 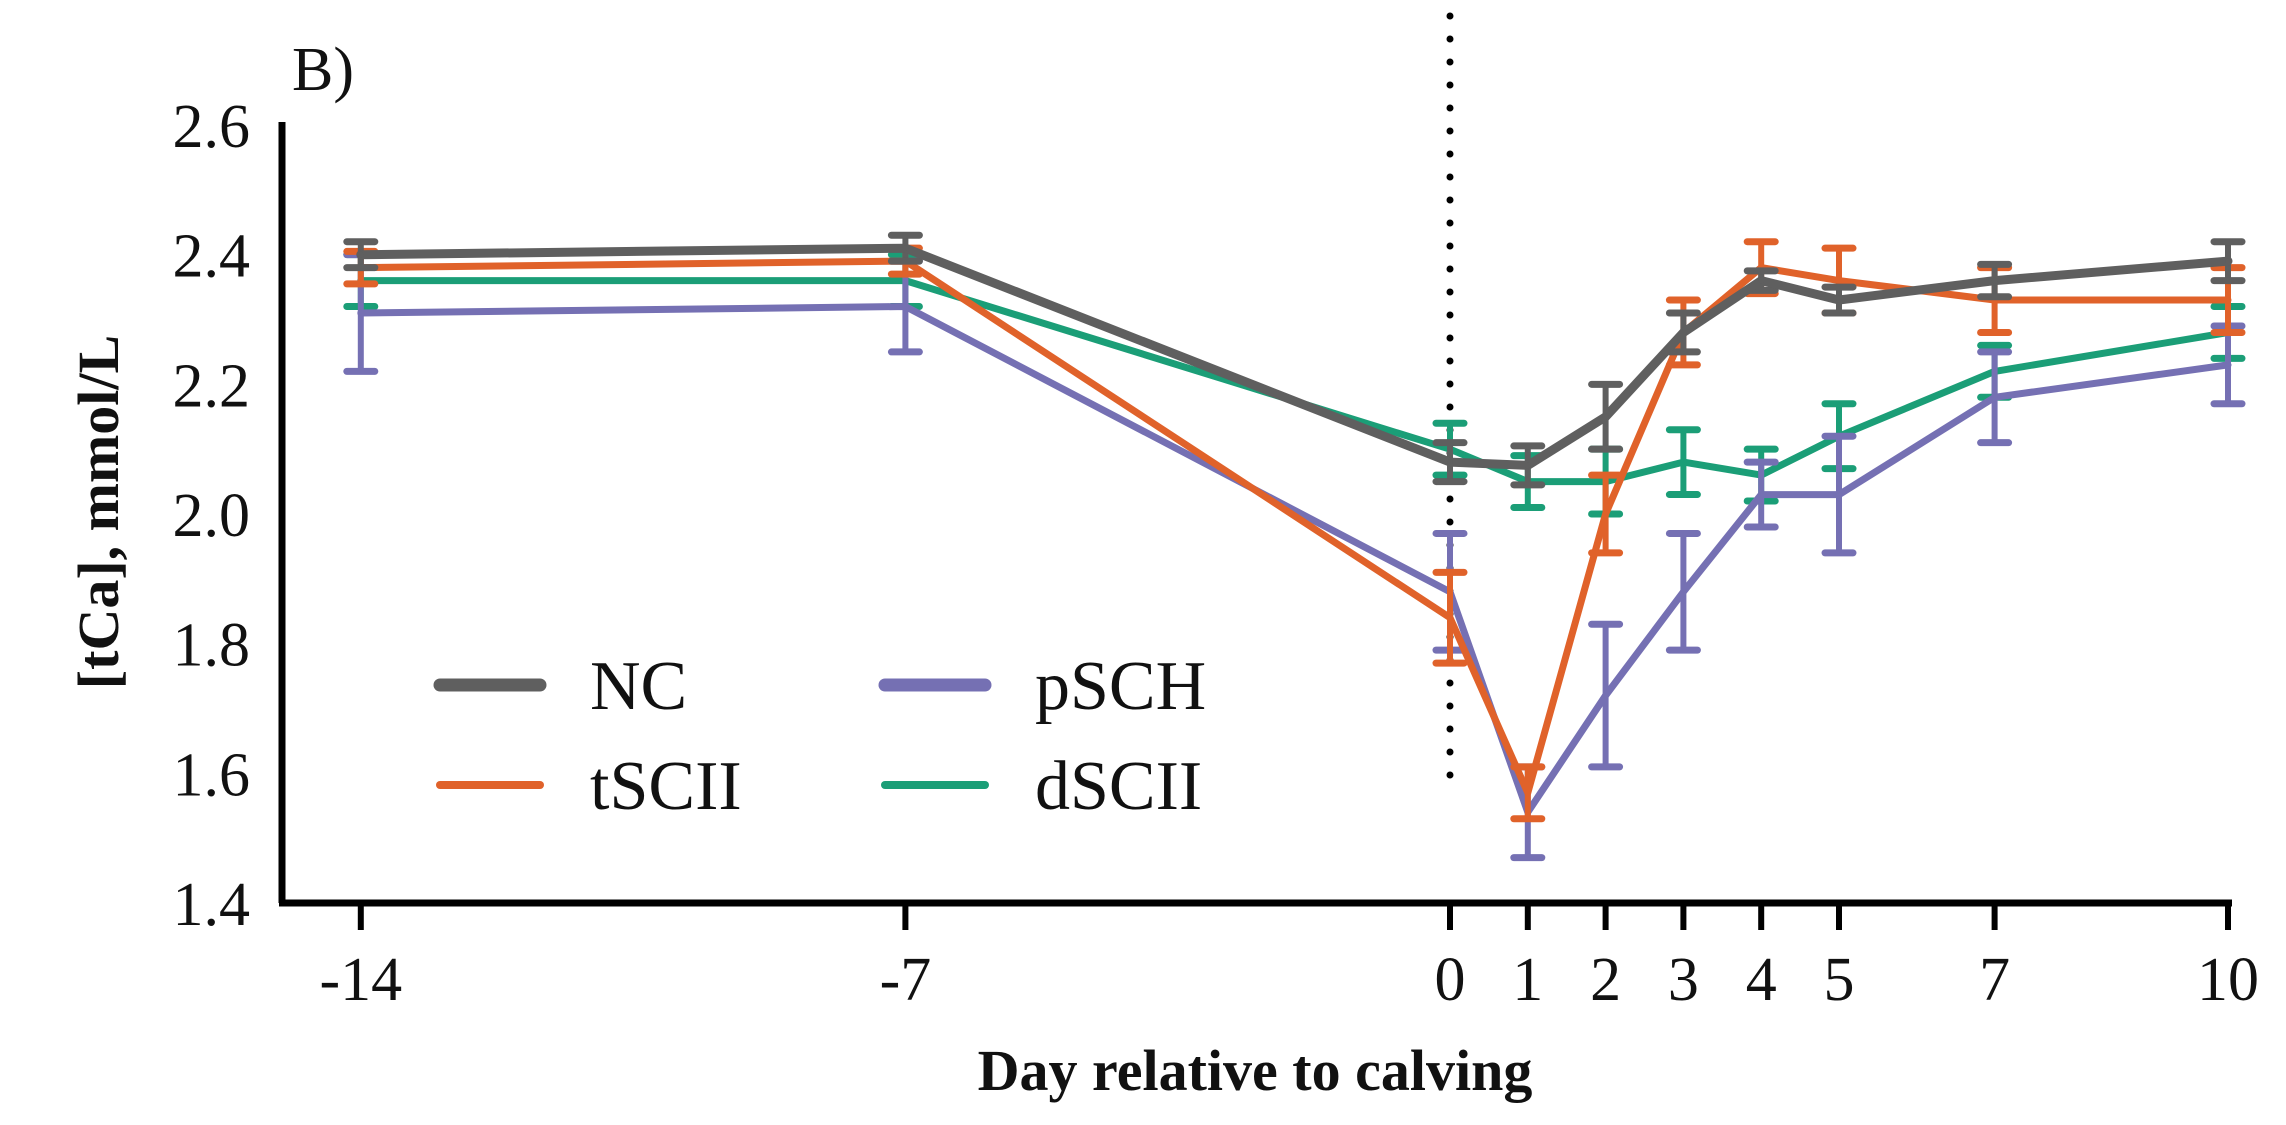 What do you see at coordinates (1118, 786) in the screenshot?
I see `legend-label: dSCII` at bounding box center [1118, 786].